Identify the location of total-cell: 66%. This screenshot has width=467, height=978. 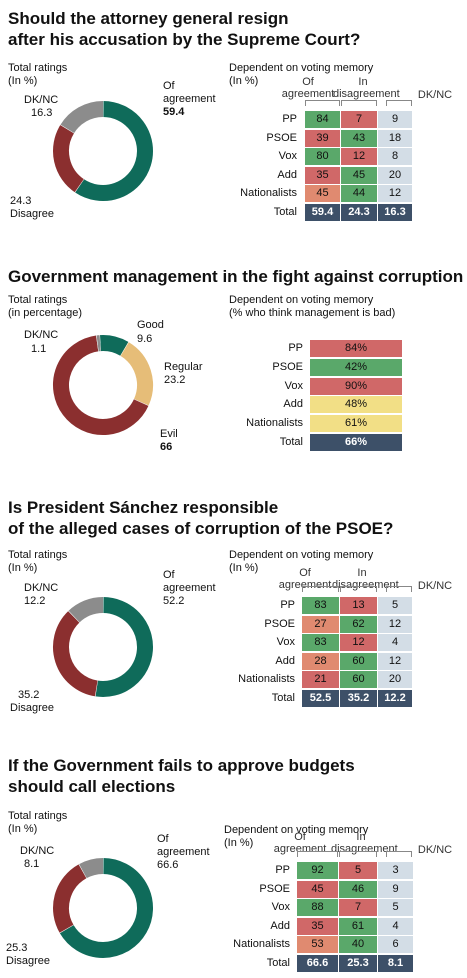
(356, 442).